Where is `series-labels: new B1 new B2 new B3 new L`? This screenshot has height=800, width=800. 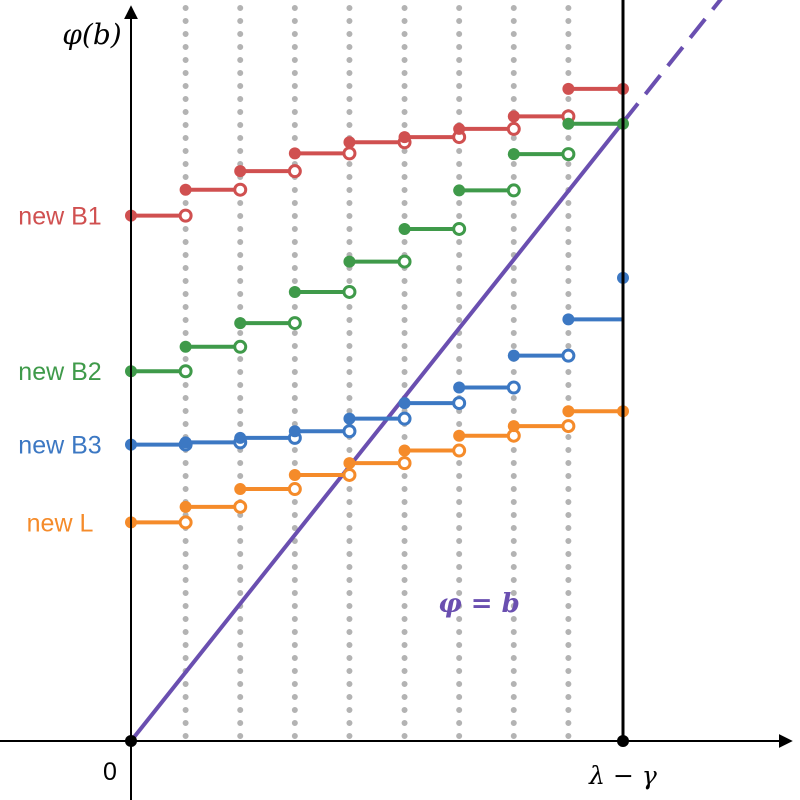
series-labels: new B1 new B2 new B3 new L is located at coordinates (59, 370).